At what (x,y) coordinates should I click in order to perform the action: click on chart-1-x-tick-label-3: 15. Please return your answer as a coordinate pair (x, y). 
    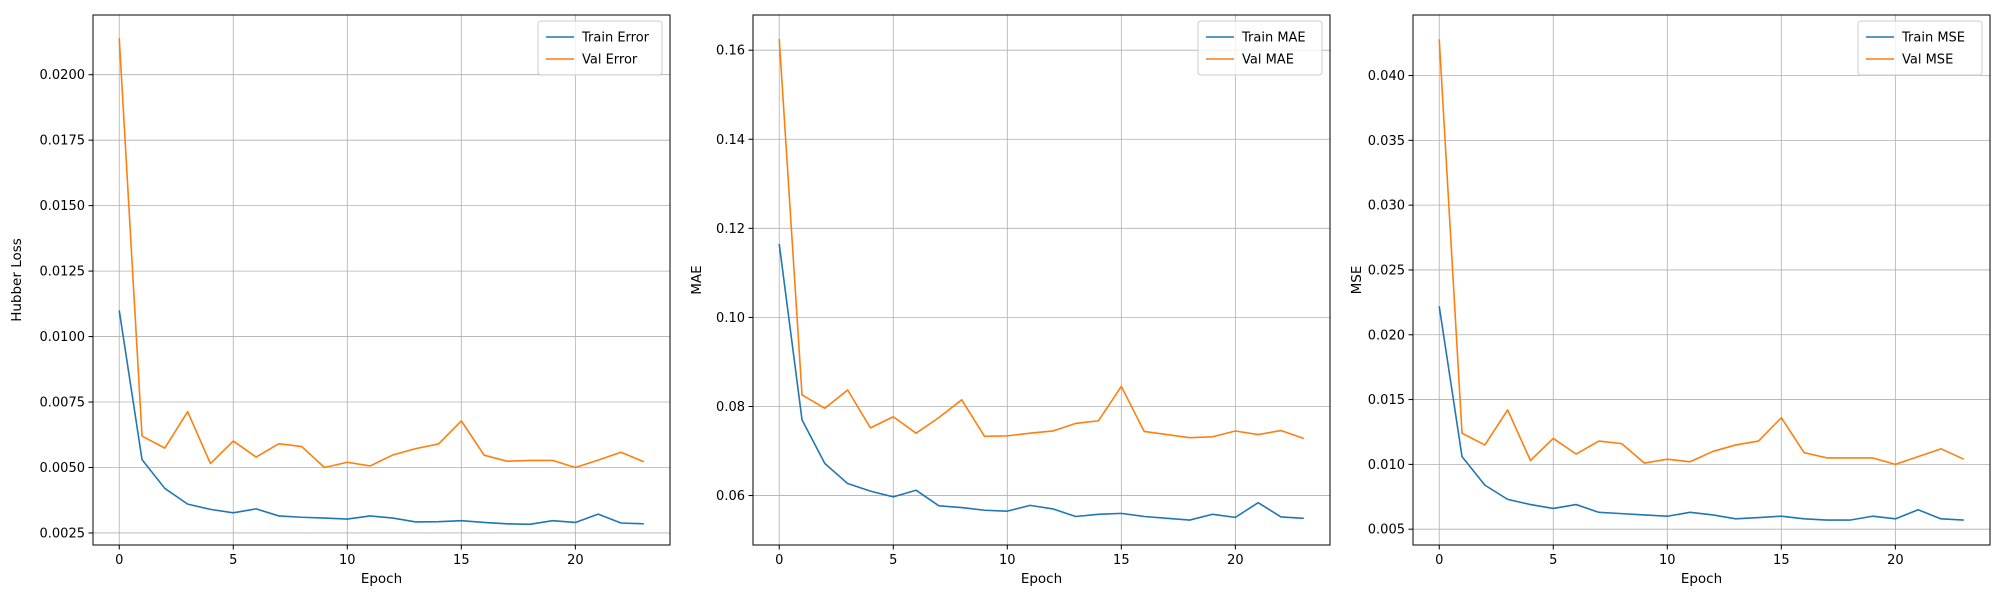
    Looking at the image, I should click on (461, 560).